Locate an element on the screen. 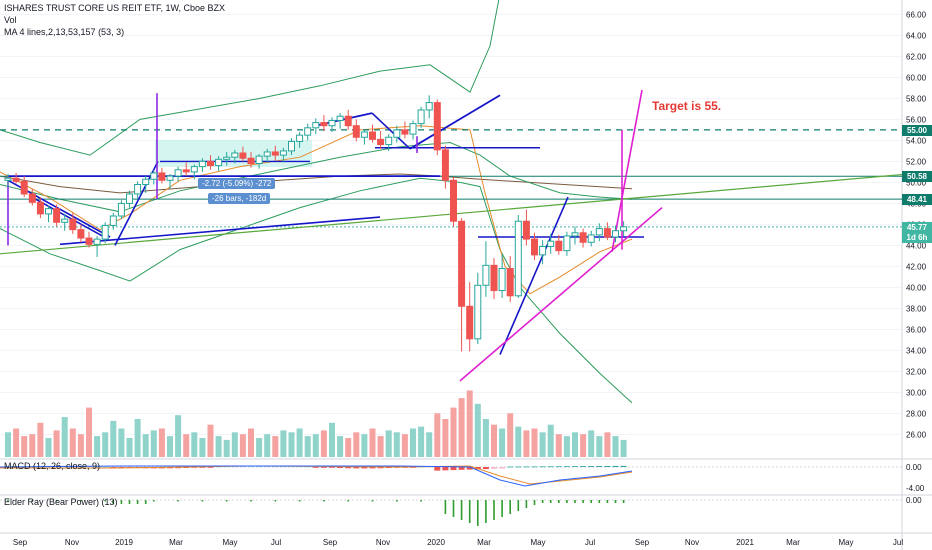  macd-pane is located at coordinates (451, 476).